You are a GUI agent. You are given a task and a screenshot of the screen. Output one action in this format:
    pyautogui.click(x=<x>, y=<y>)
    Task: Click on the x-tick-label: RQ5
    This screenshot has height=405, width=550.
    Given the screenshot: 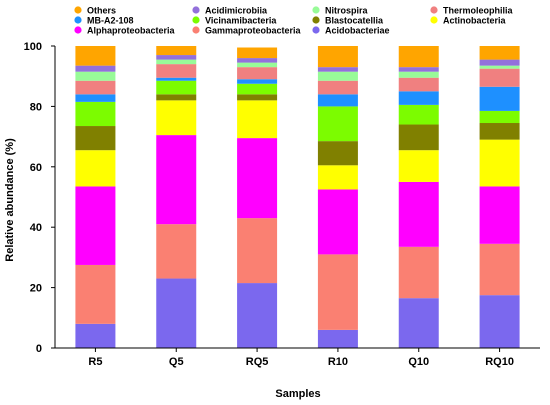 What is the action you would take?
    pyautogui.click(x=257, y=362)
    